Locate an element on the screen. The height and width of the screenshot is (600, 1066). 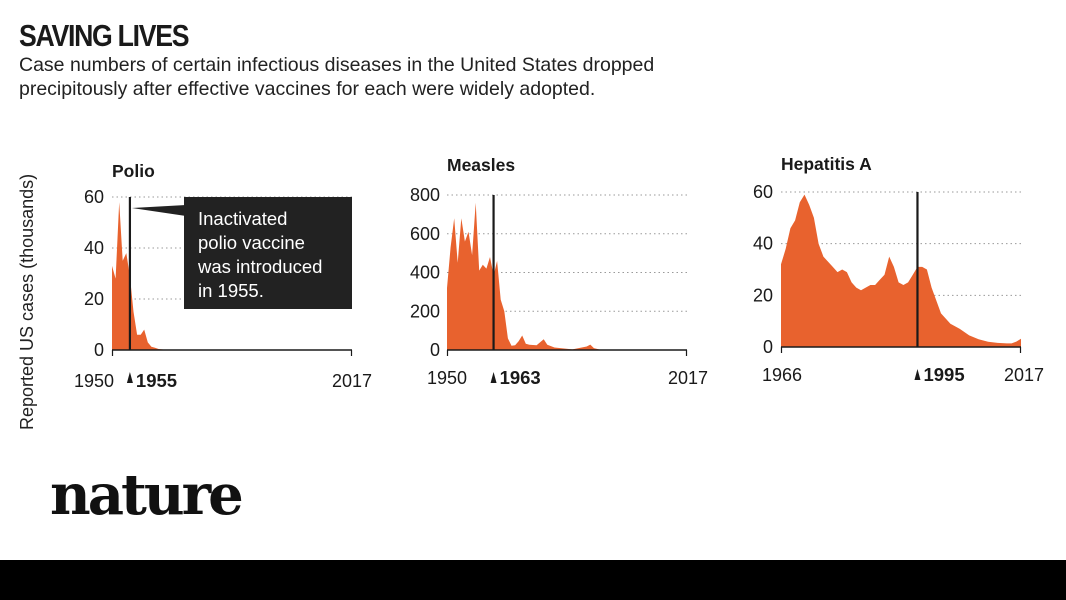
y-tick-label: 400 is located at coordinates (425, 273).